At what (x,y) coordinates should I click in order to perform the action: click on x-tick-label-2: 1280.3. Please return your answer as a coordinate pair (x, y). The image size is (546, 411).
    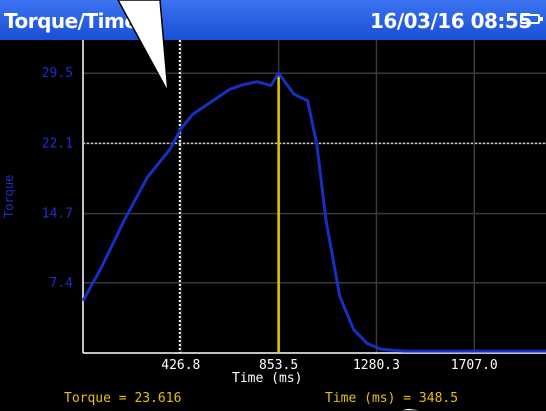
    Looking at the image, I should click on (376, 365).